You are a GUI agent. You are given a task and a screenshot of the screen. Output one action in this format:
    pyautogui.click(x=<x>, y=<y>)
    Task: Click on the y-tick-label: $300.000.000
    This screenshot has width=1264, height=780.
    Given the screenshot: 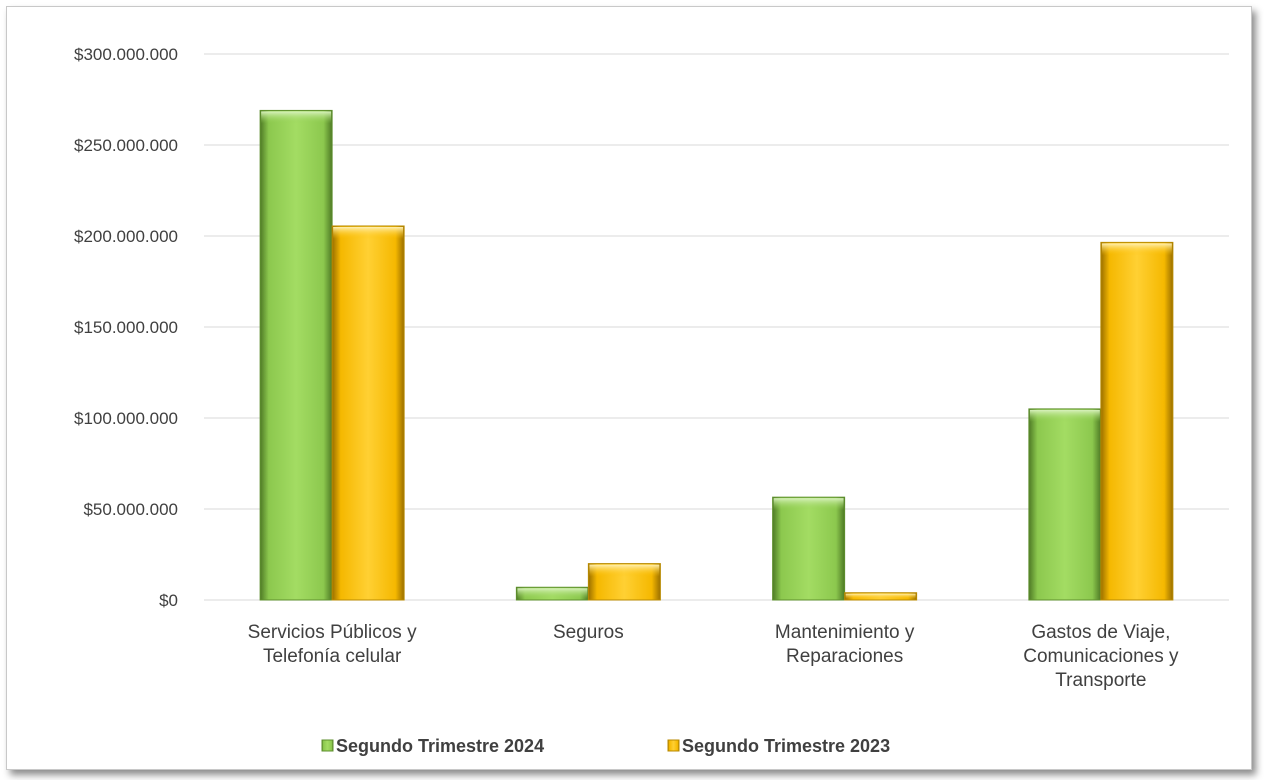 What is the action you would take?
    pyautogui.click(x=126, y=54)
    